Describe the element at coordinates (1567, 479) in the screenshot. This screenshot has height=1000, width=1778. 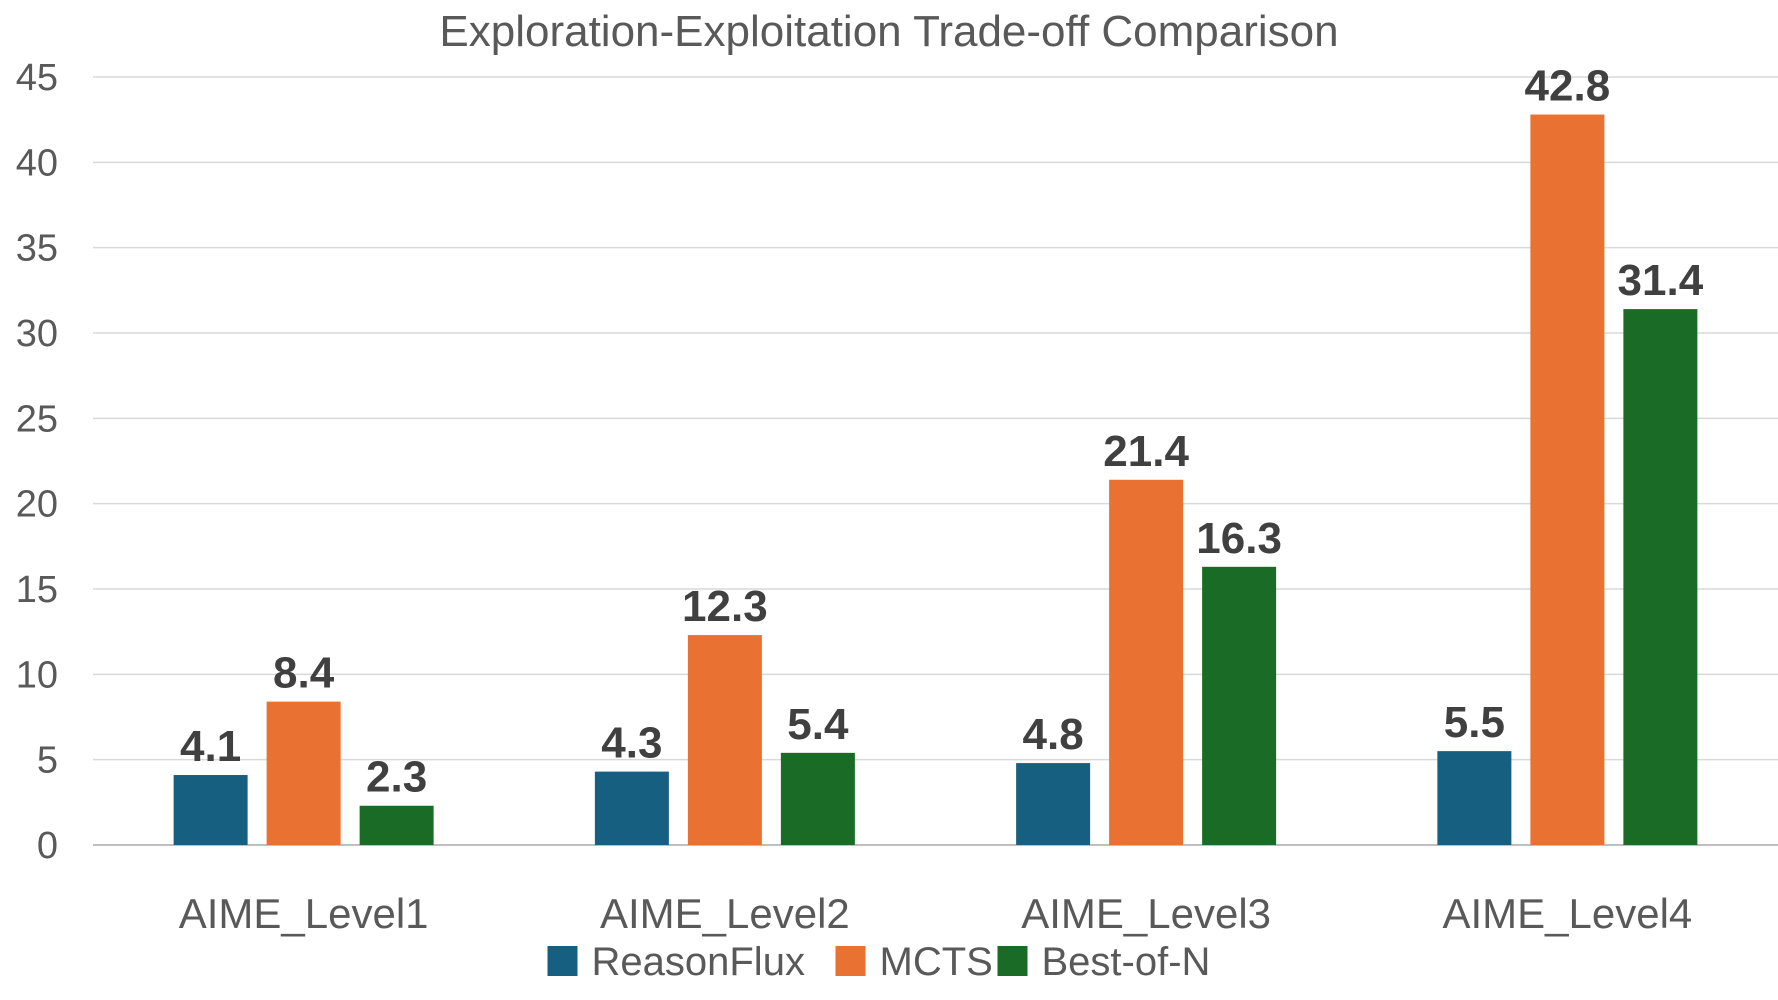
I see `bar-mcts-aime-level4` at that location.